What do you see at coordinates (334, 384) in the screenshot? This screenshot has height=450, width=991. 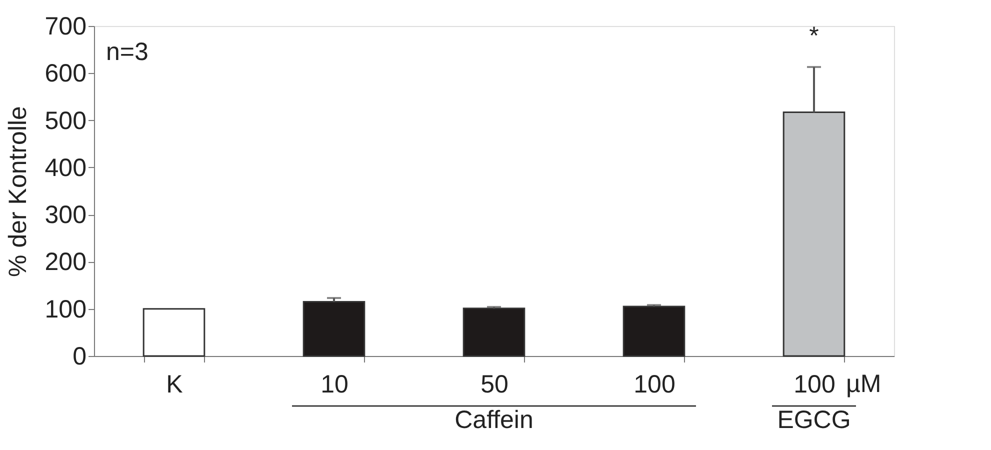 I see `x-tick-label: 10` at bounding box center [334, 384].